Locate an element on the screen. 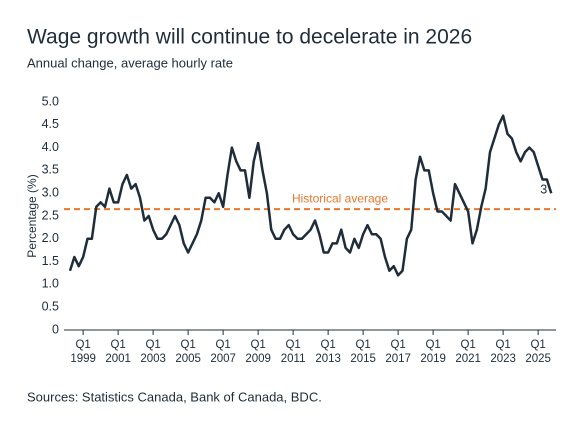 Image resolution: width=575 pixels, height=432 pixels. y-tick-label: 3.0 is located at coordinates (50, 192).